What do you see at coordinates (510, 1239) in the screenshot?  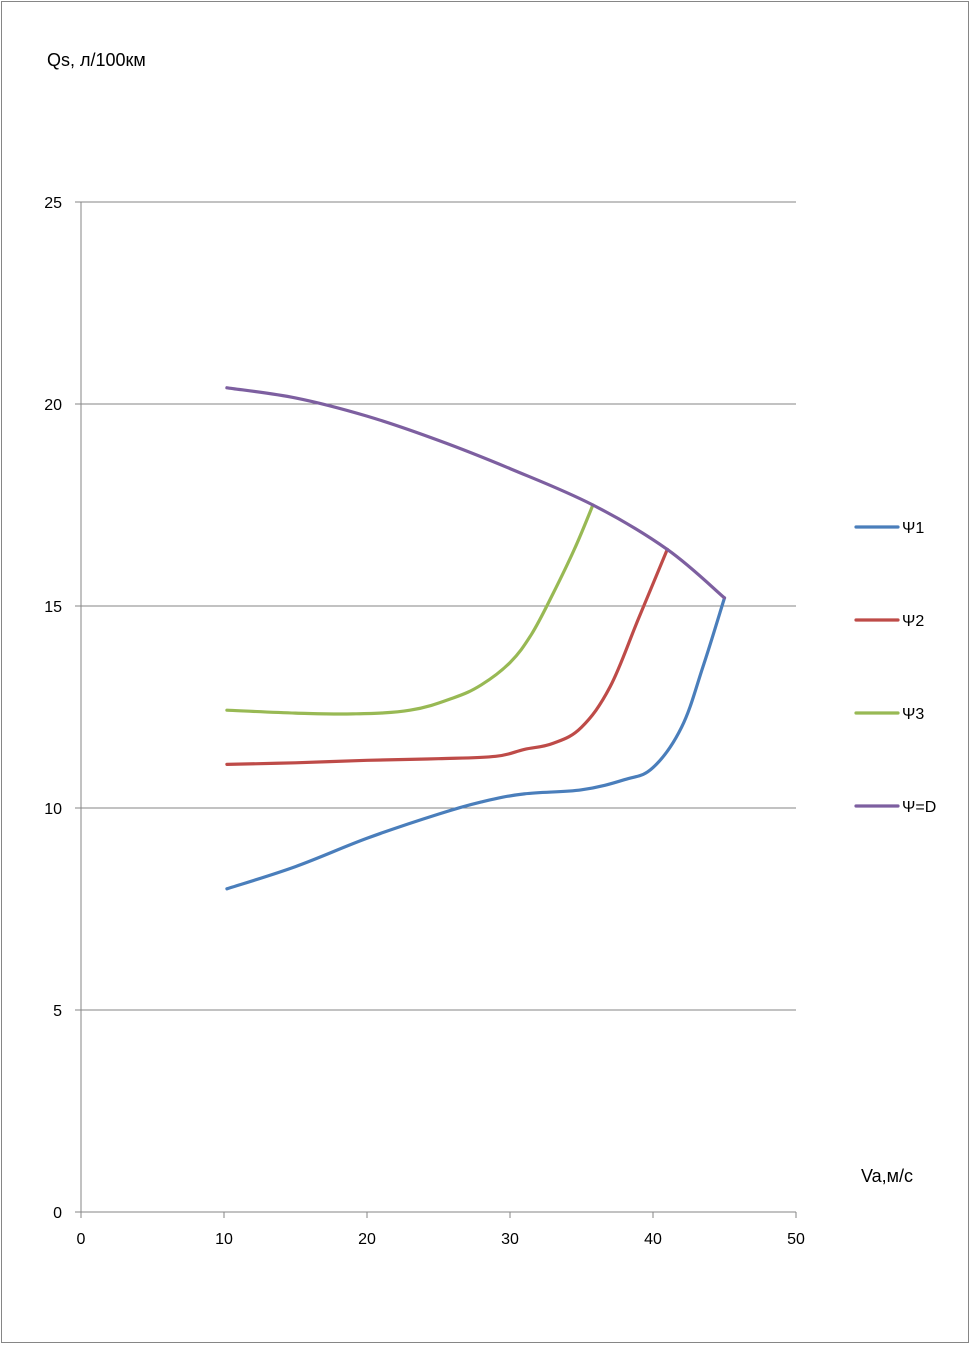 I see `x-tick-label: 30` at bounding box center [510, 1239].